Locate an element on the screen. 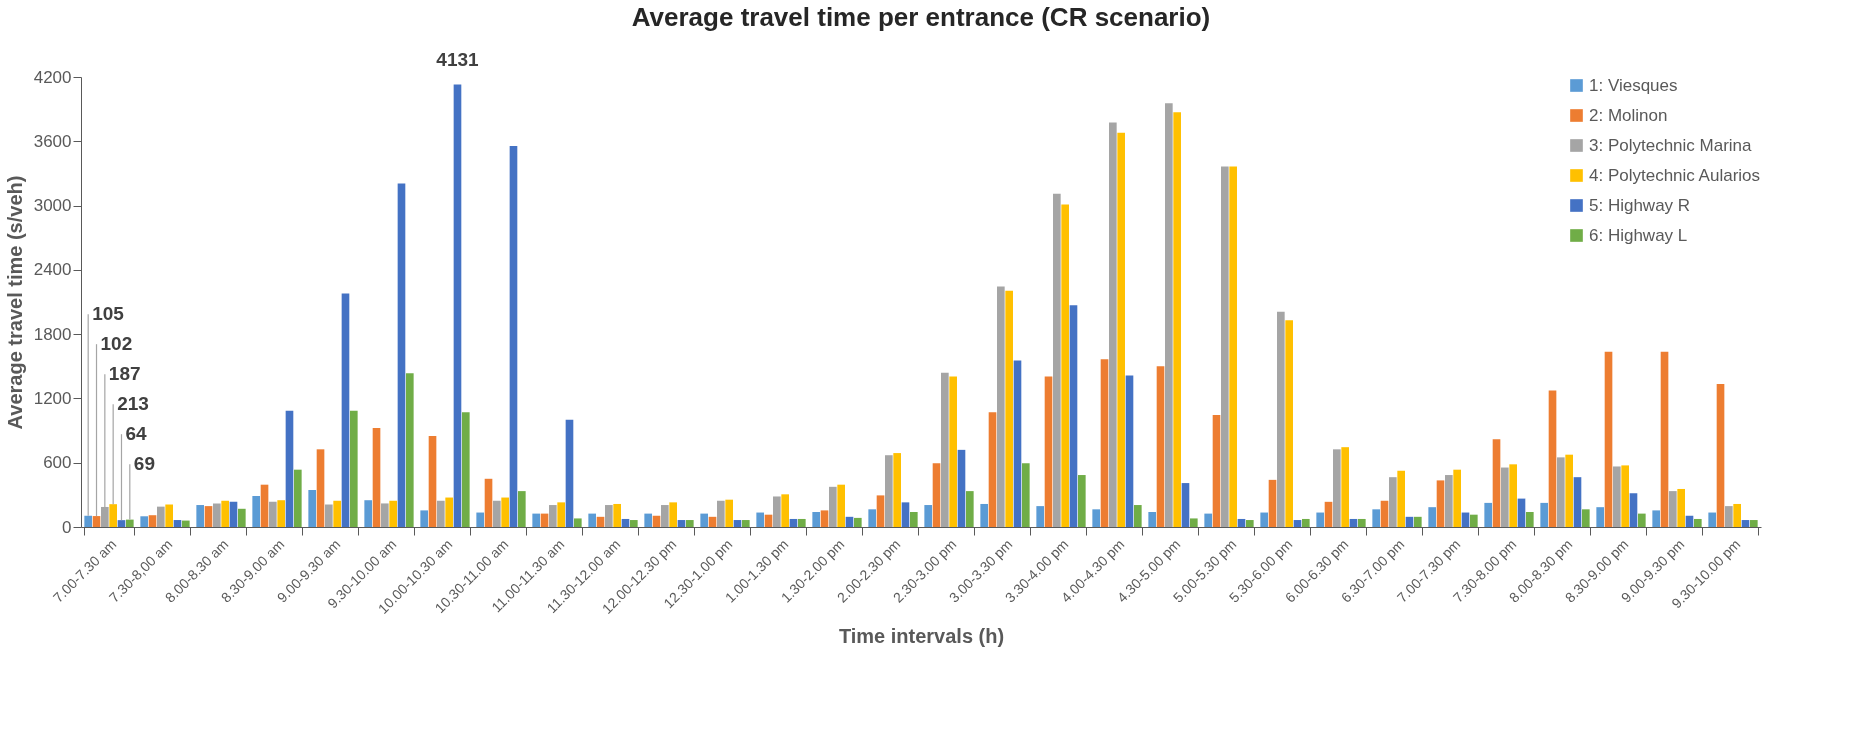  data-label: 4131 is located at coordinates (458, 60).